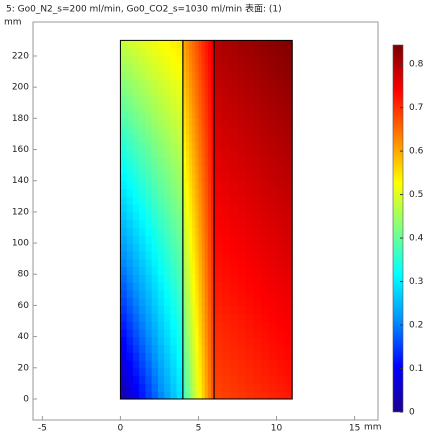  Describe the element at coordinates (416, 152) in the screenshot. I see `colorbar-tick-label: 0.6` at that location.